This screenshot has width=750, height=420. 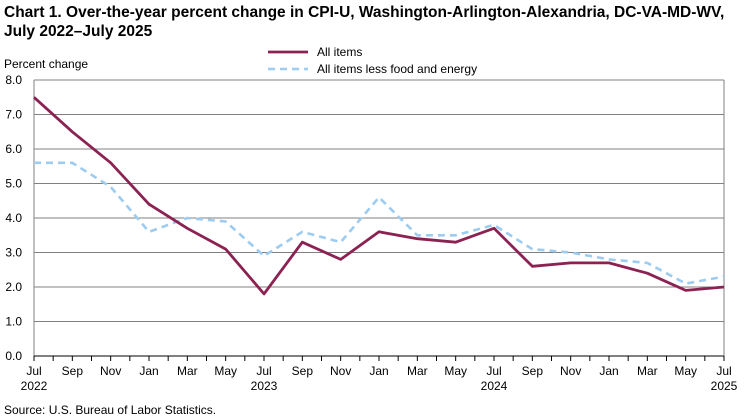 I want to click on y-axis-label: Percent change, so click(x=46, y=64).